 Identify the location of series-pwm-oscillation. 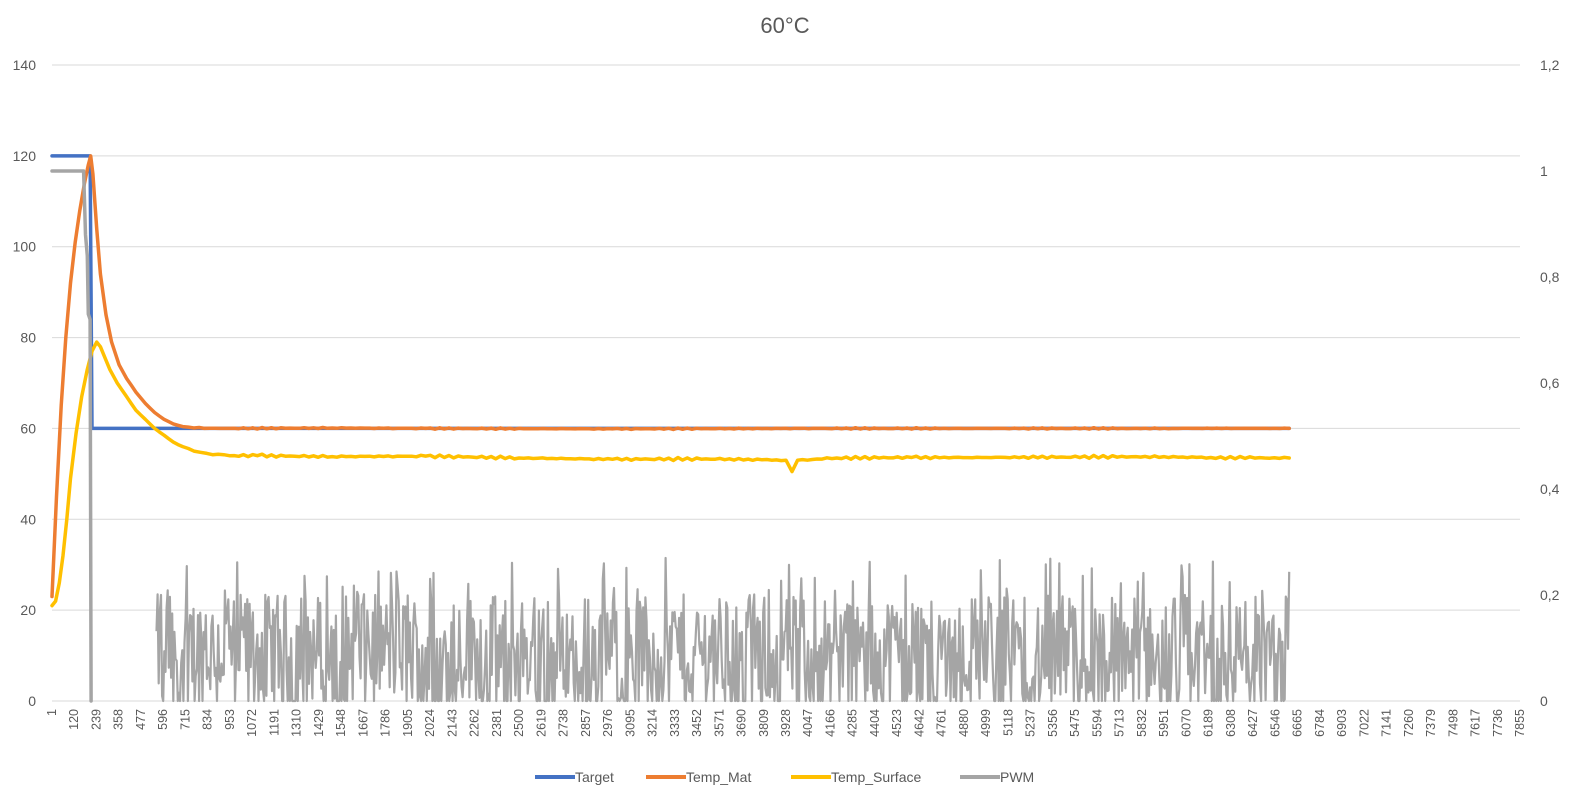
(723, 629).